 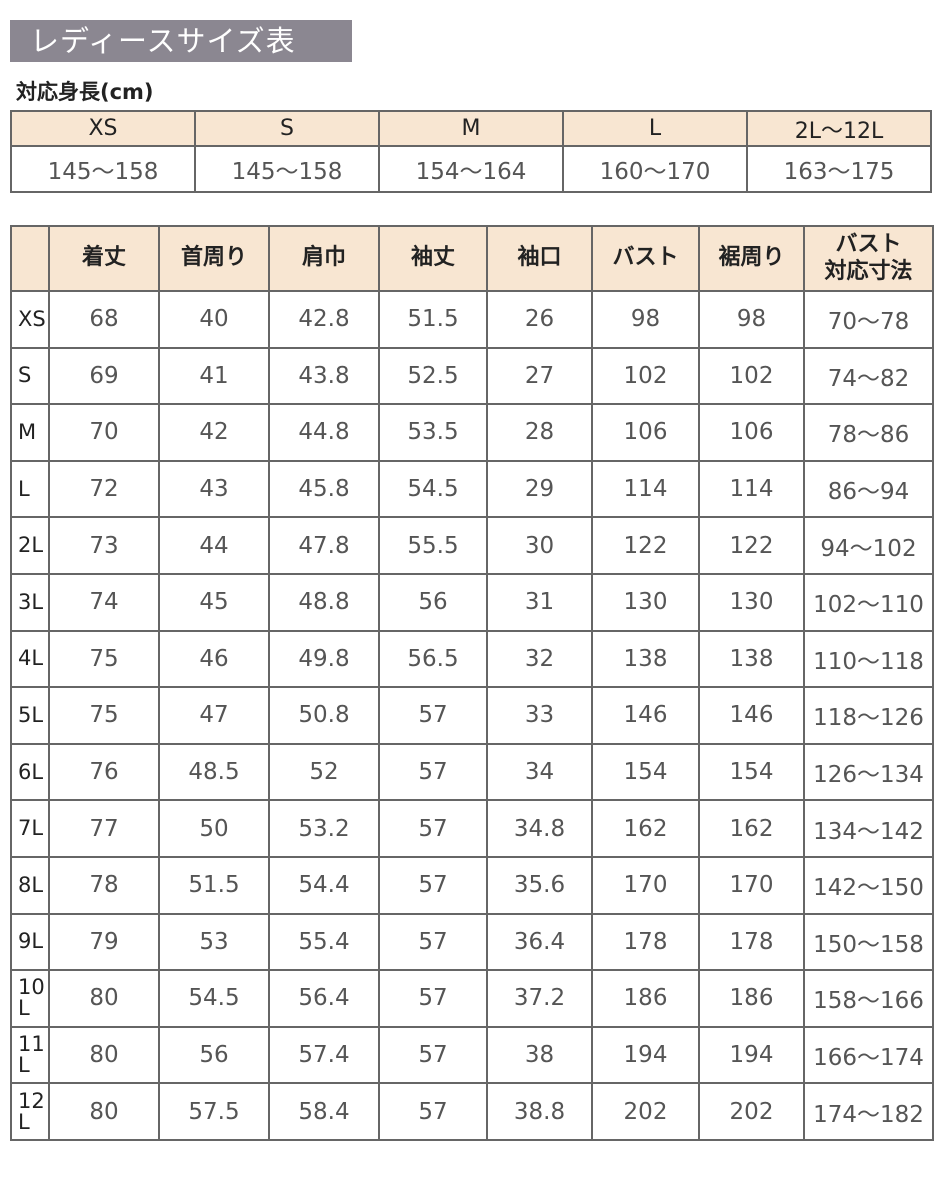 I want to click on measurement-cell: 33, so click(x=539, y=715).